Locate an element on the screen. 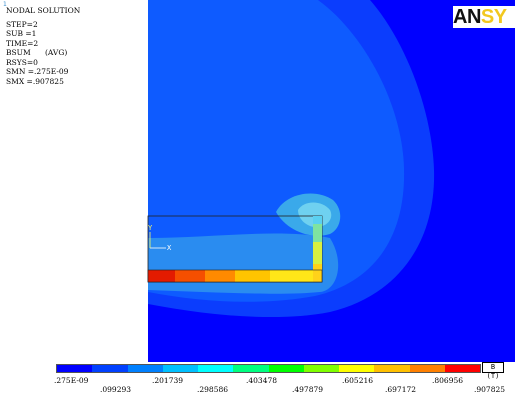  legend-result: BSUM (AVG) is located at coordinates (37, 52).